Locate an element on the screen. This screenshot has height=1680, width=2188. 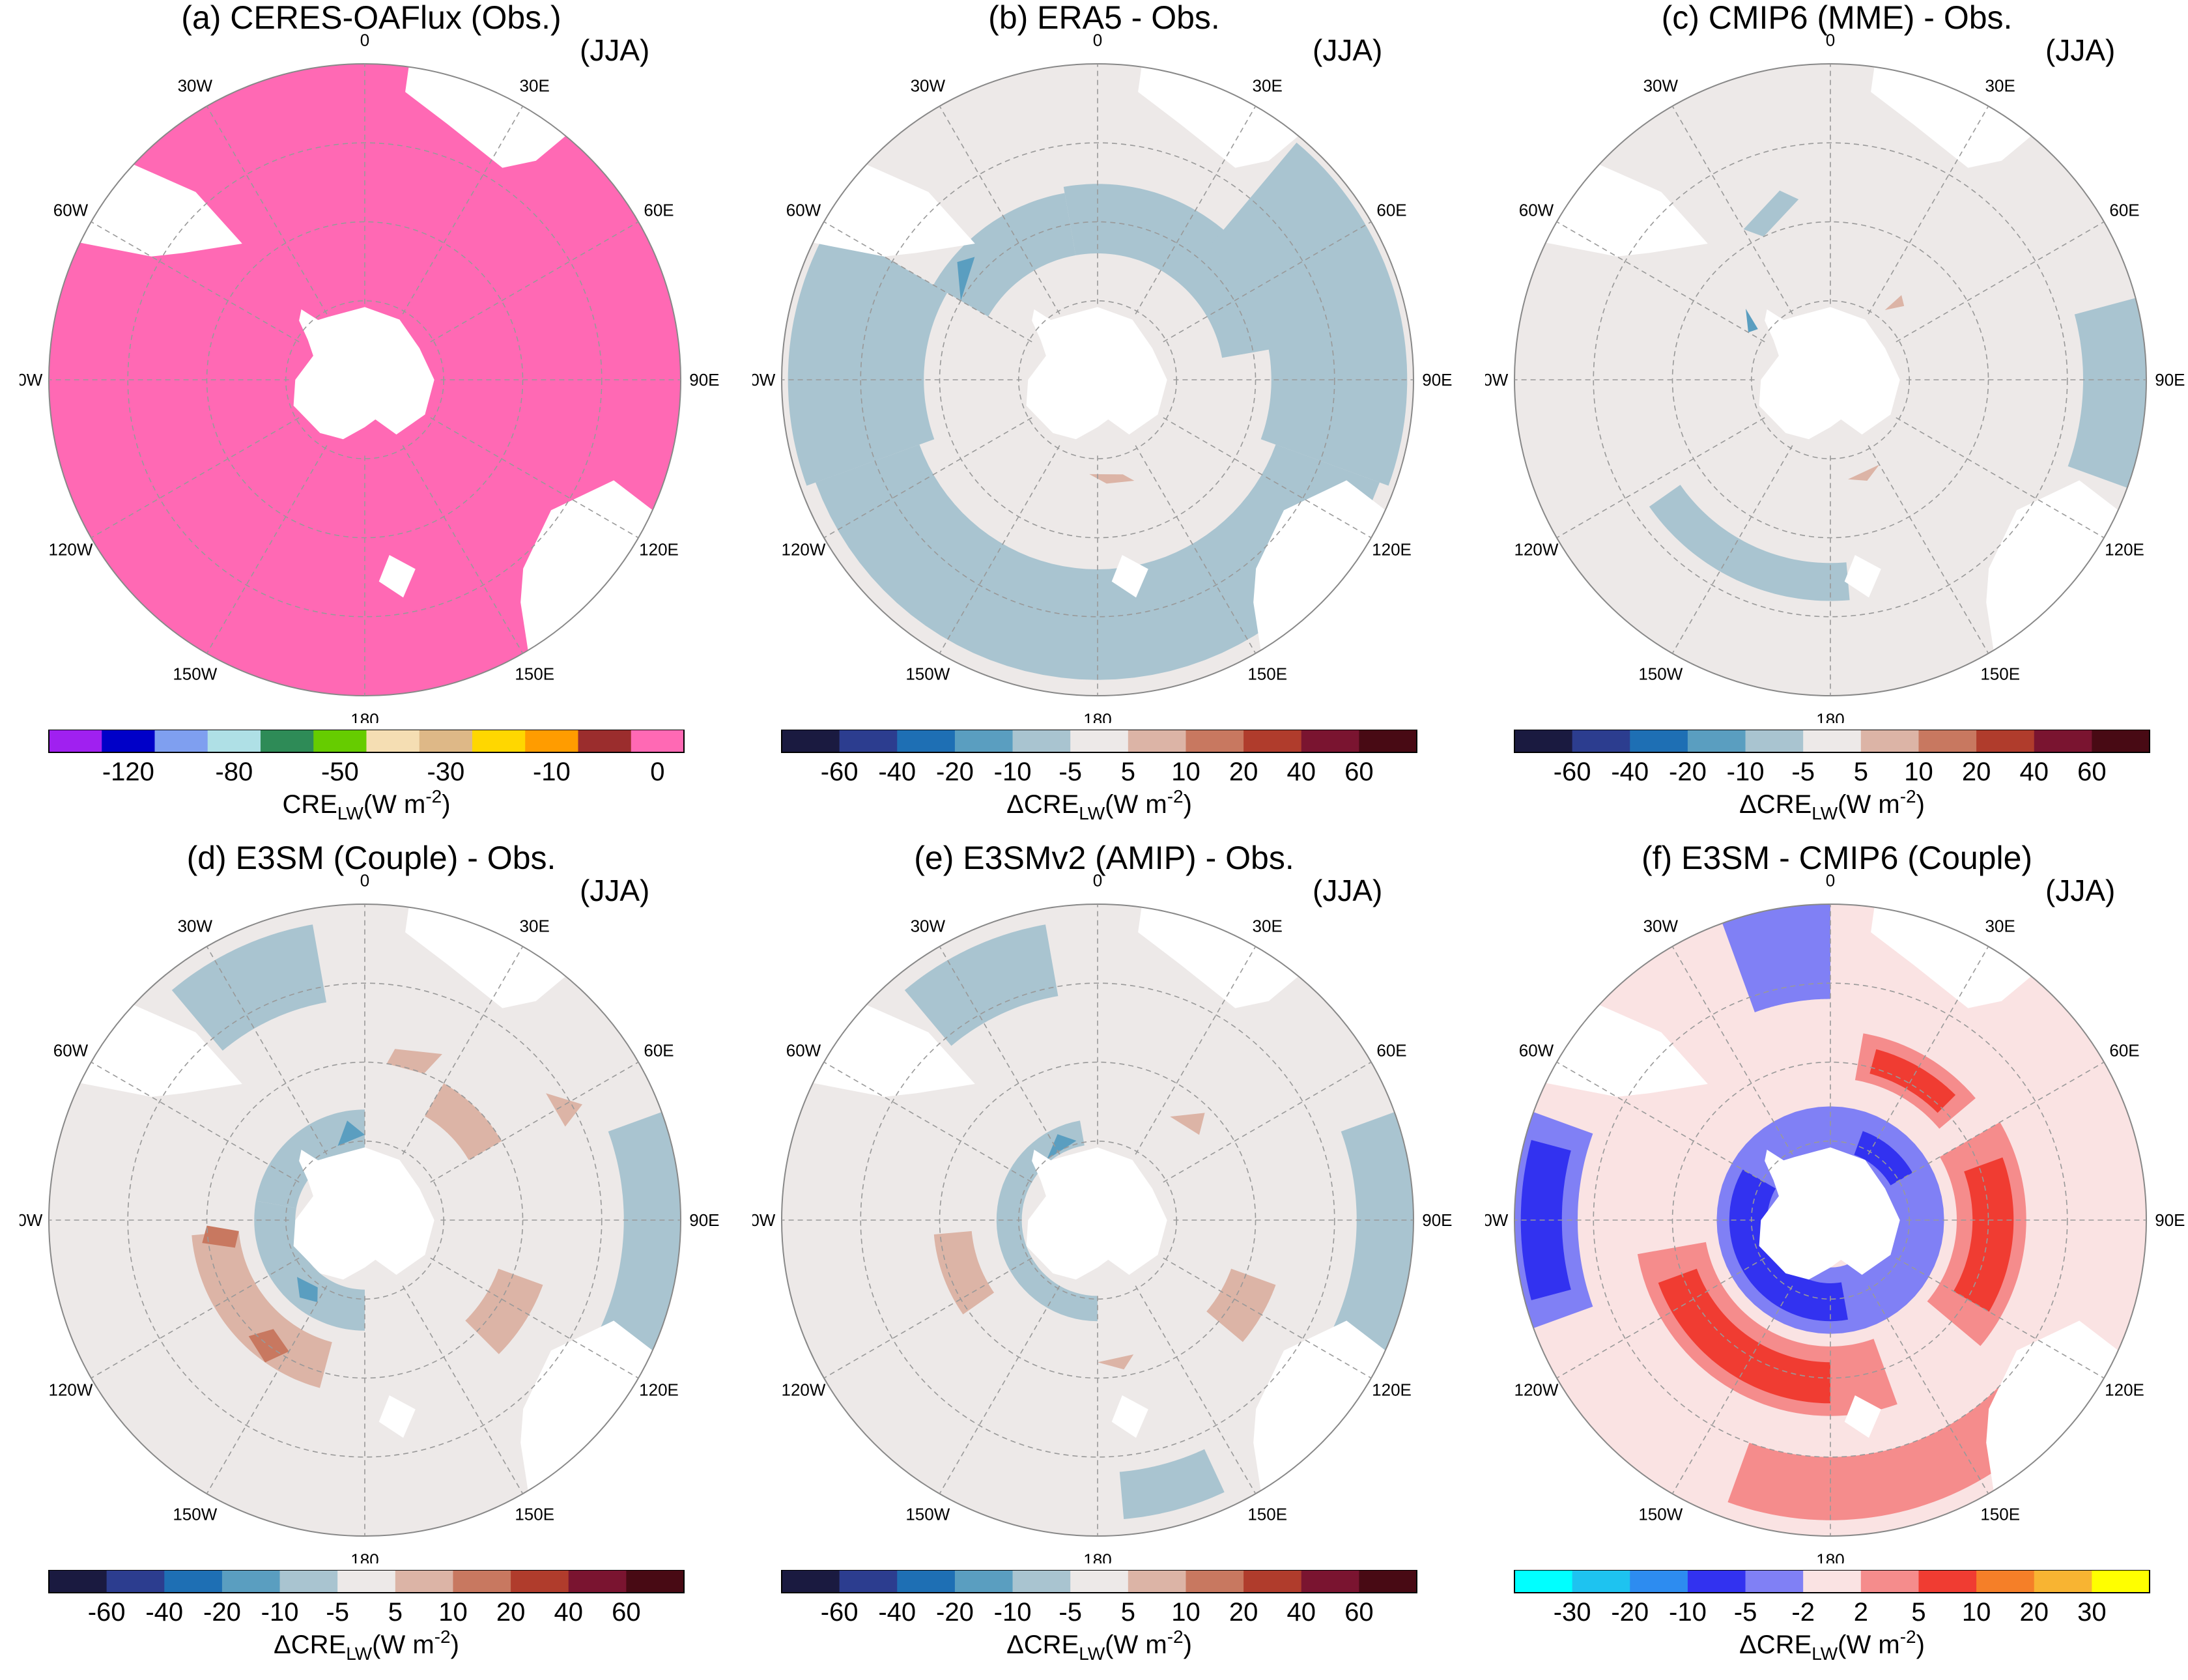
season-label: (JJA) is located at coordinates (615, 890).